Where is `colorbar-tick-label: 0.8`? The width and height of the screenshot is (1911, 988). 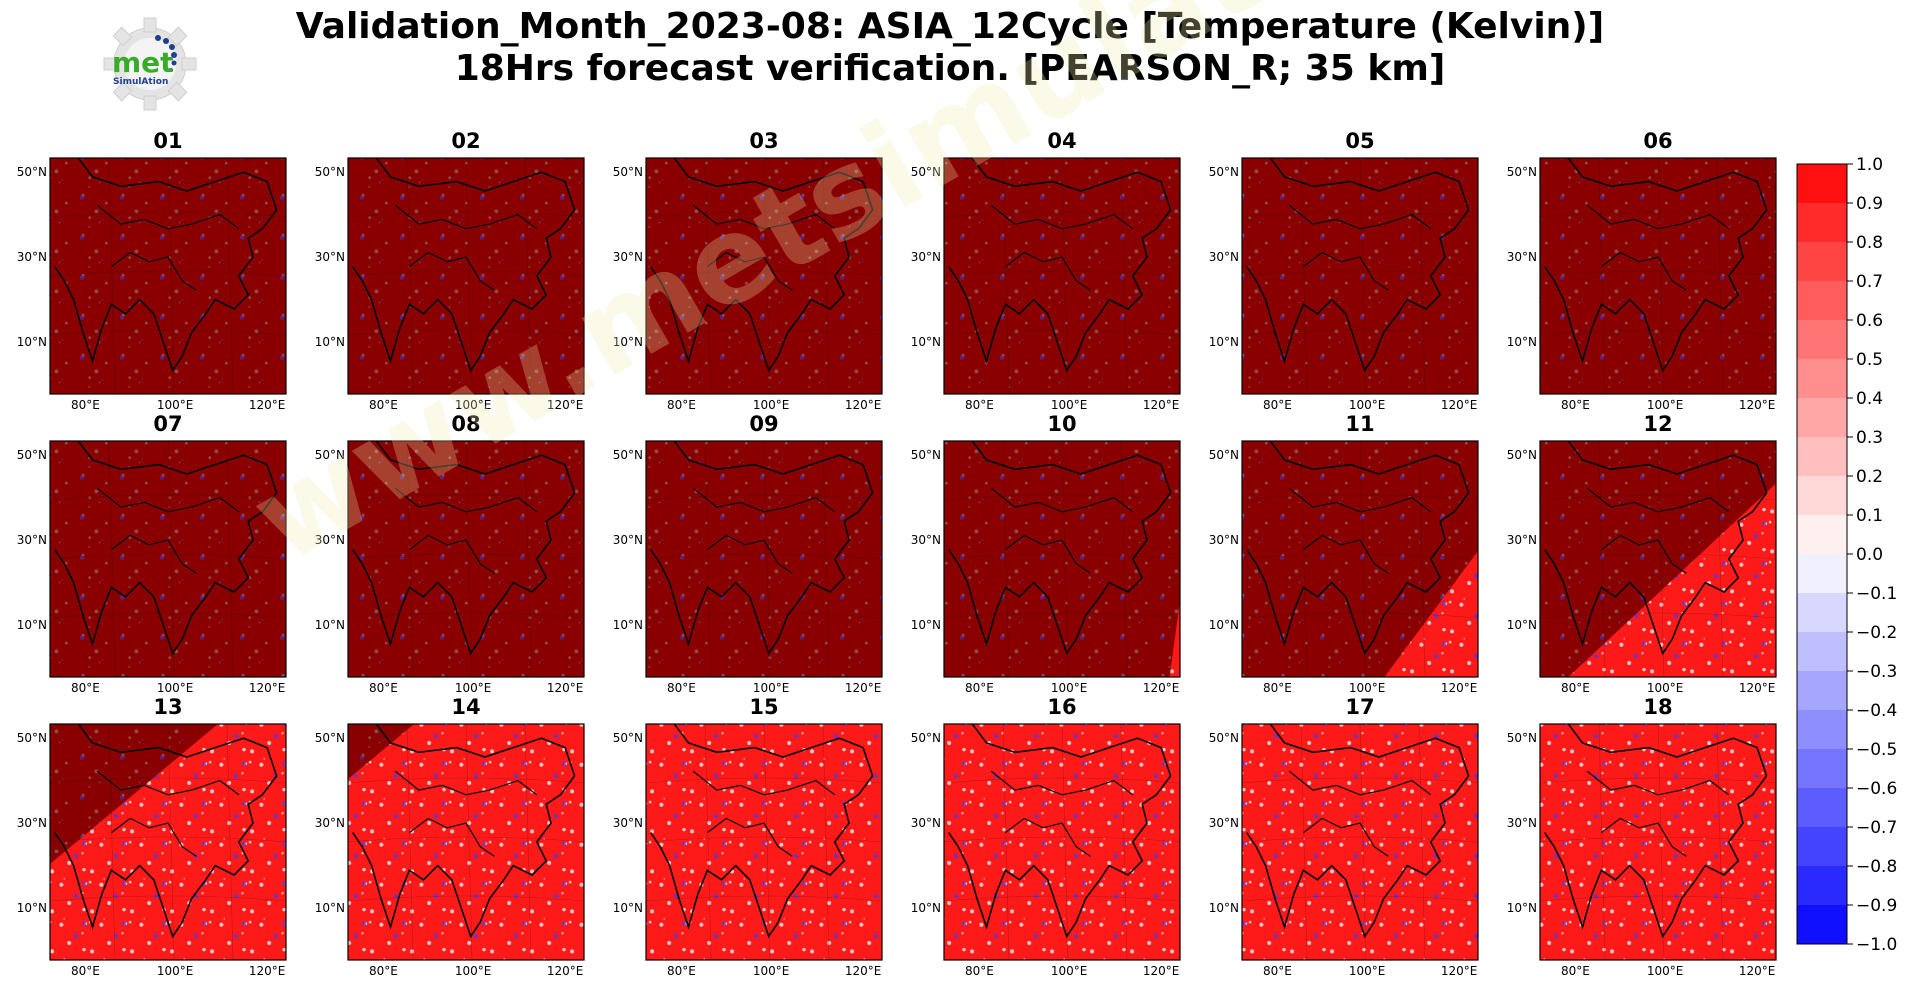 colorbar-tick-label: 0.8 is located at coordinates (1869, 243).